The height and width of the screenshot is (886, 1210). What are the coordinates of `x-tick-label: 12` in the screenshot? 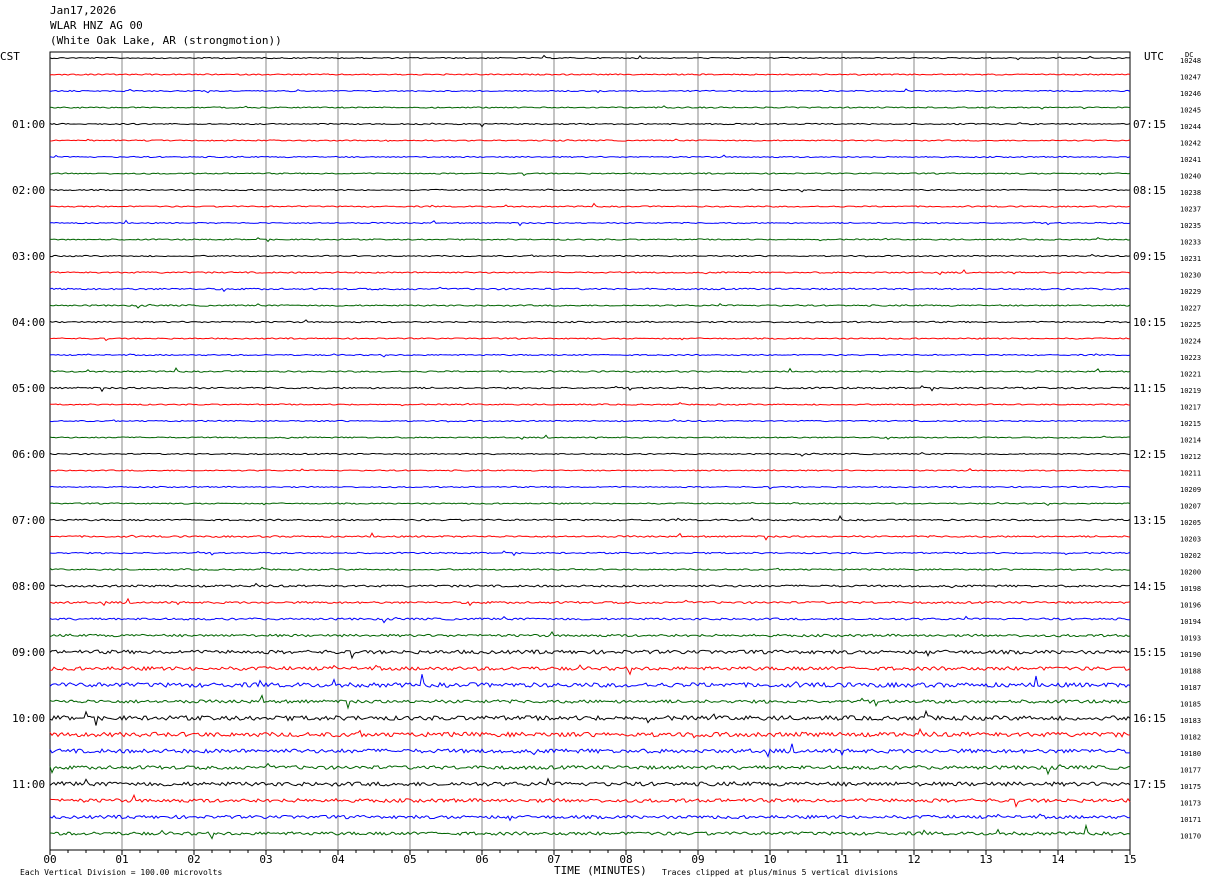 It's located at (913, 859).